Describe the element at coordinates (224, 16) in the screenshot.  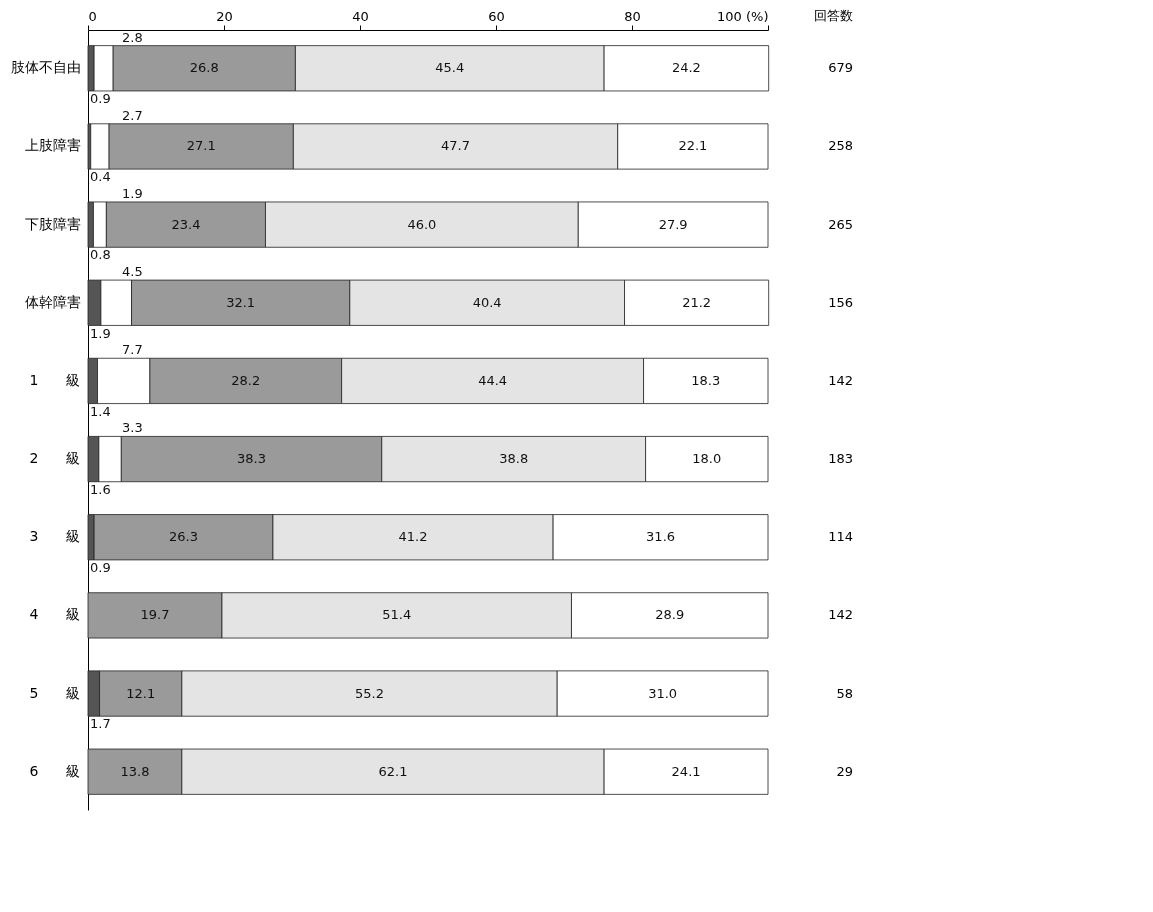
I see `x-tick-label: 20` at that location.